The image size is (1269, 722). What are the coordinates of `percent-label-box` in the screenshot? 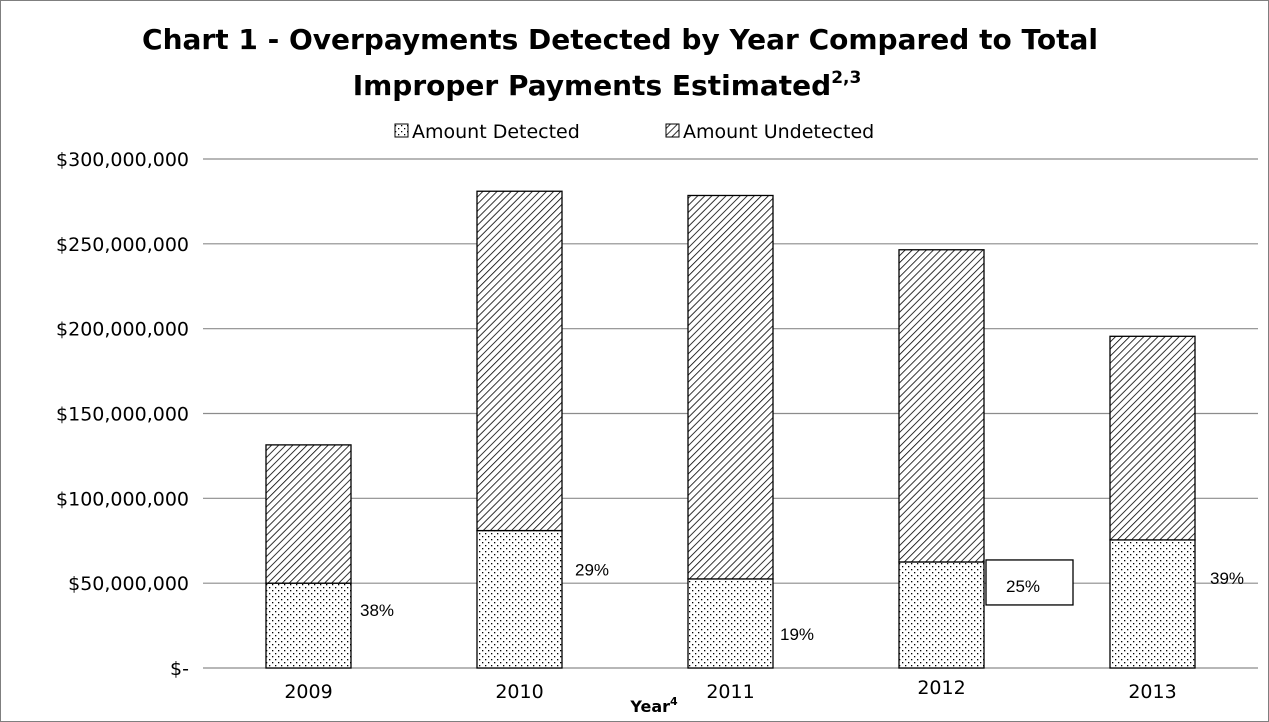 It's located at (1029, 582).